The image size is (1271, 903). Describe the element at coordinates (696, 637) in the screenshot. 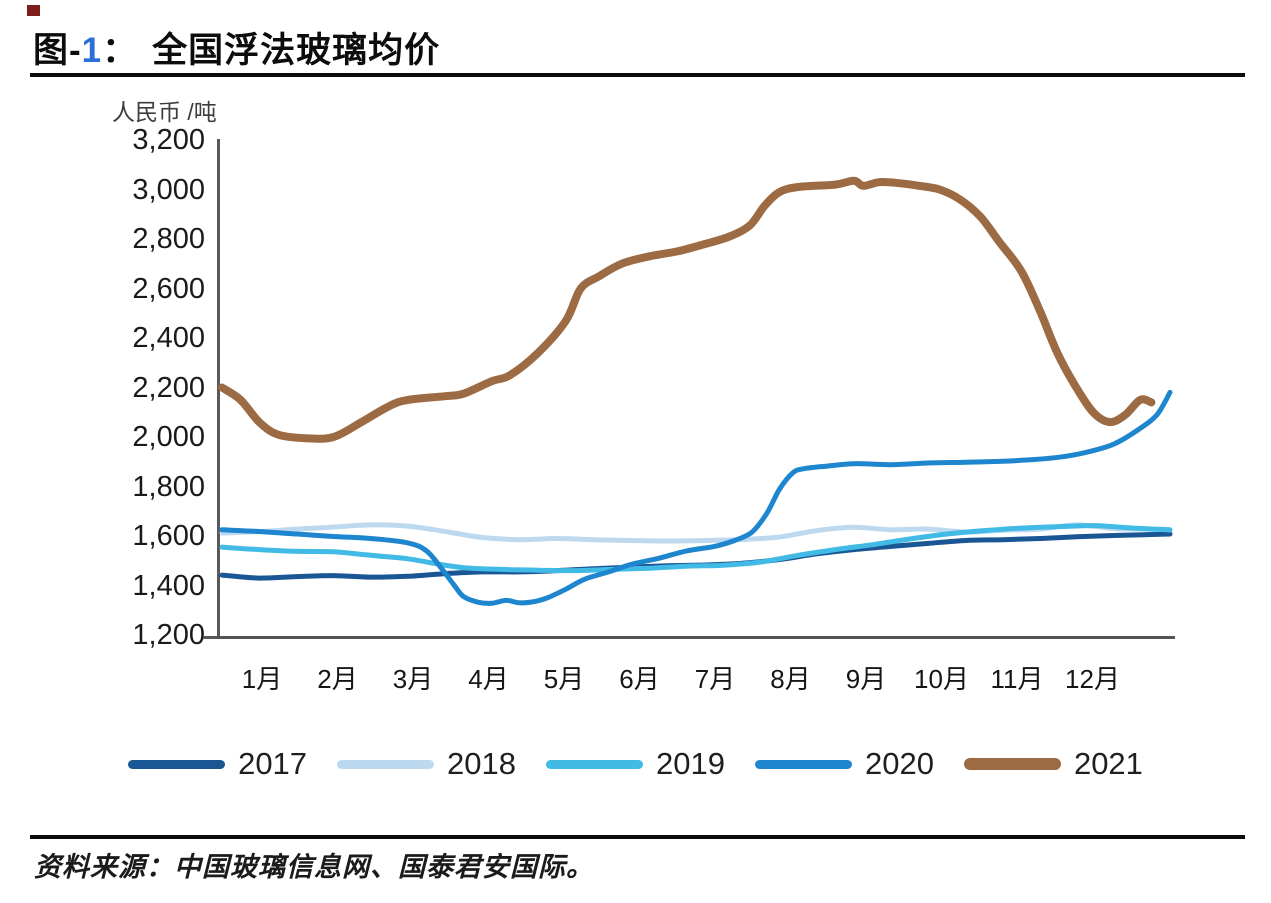

I see `x-axis-line` at that location.